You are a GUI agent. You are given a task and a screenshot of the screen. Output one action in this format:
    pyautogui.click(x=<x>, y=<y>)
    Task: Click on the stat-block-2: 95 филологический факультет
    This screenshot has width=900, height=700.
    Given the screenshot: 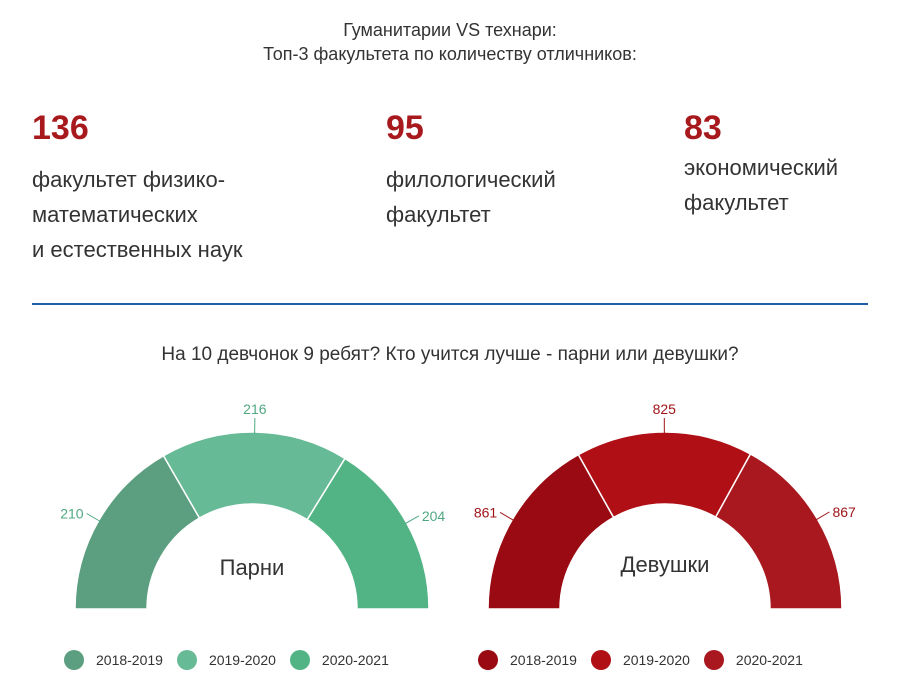 What is the action you would take?
    pyautogui.click(x=471, y=170)
    